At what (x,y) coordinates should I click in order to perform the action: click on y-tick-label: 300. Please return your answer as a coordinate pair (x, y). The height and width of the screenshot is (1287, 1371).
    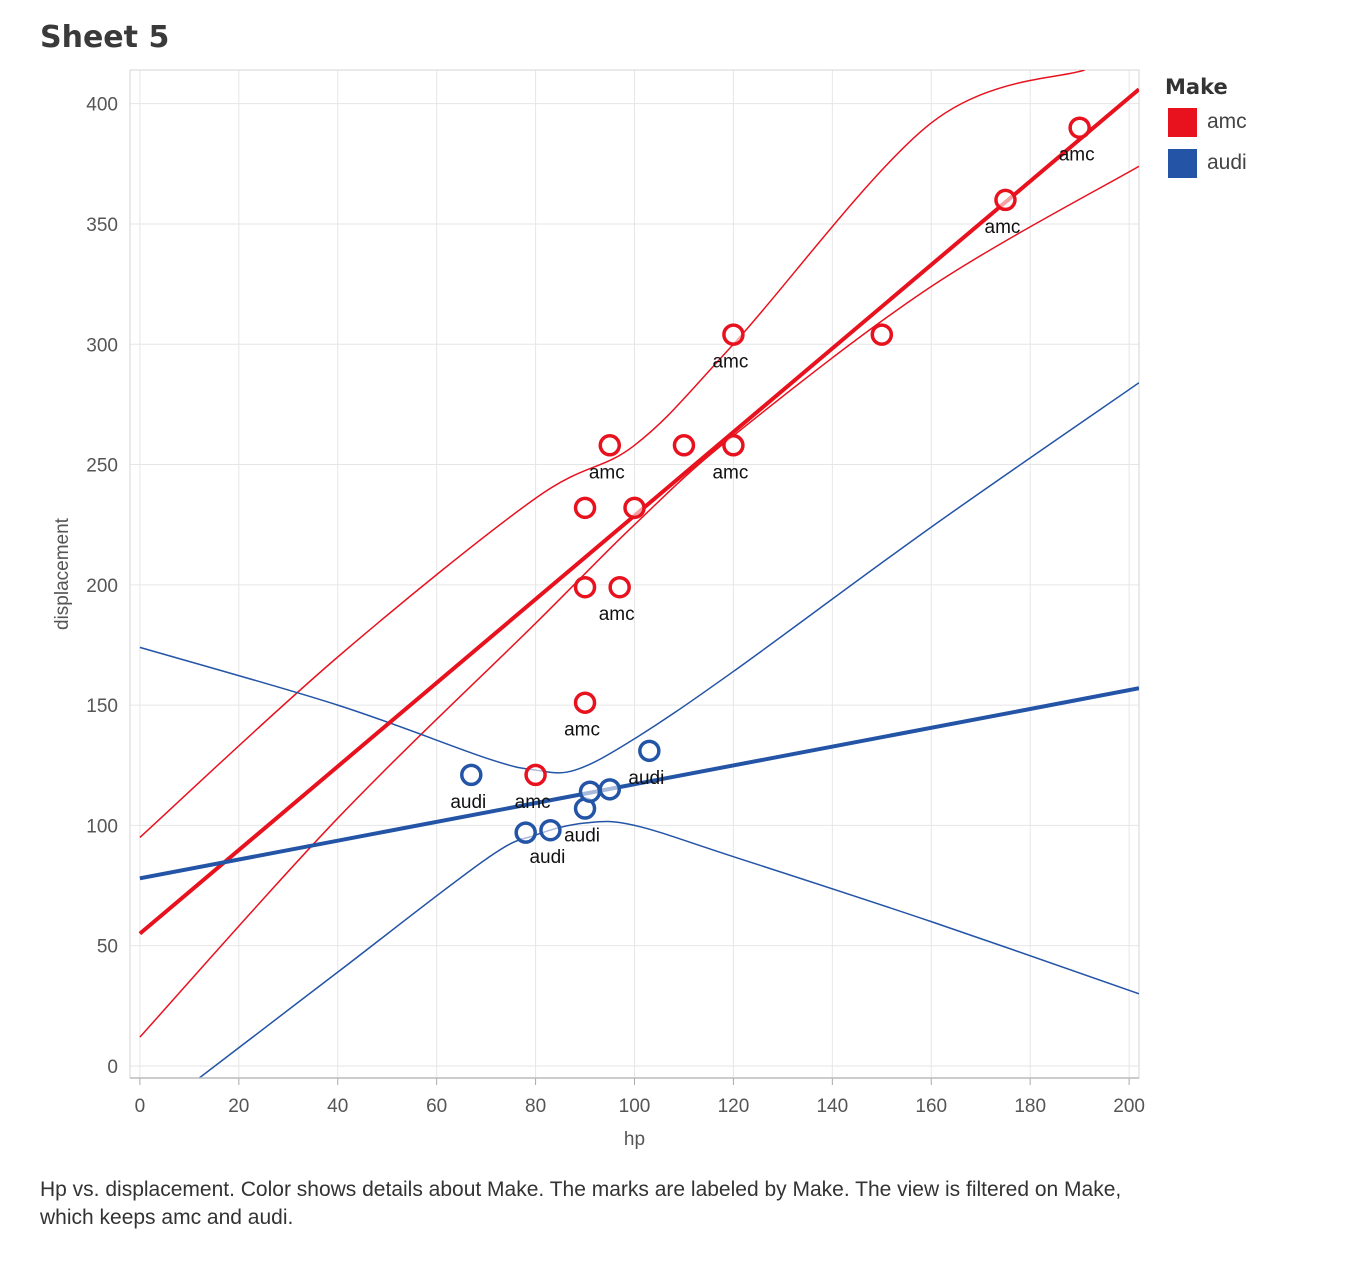
    Looking at the image, I should click on (102, 345).